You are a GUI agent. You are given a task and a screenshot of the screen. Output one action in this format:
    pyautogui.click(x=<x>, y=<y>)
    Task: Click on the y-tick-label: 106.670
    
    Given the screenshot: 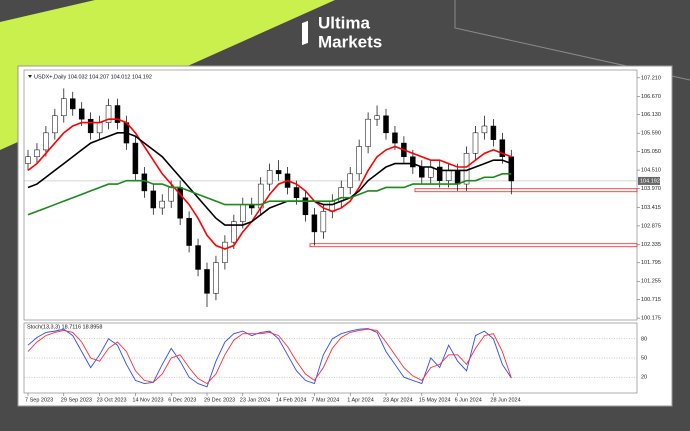 What is the action you would take?
    pyautogui.click(x=651, y=97)
    